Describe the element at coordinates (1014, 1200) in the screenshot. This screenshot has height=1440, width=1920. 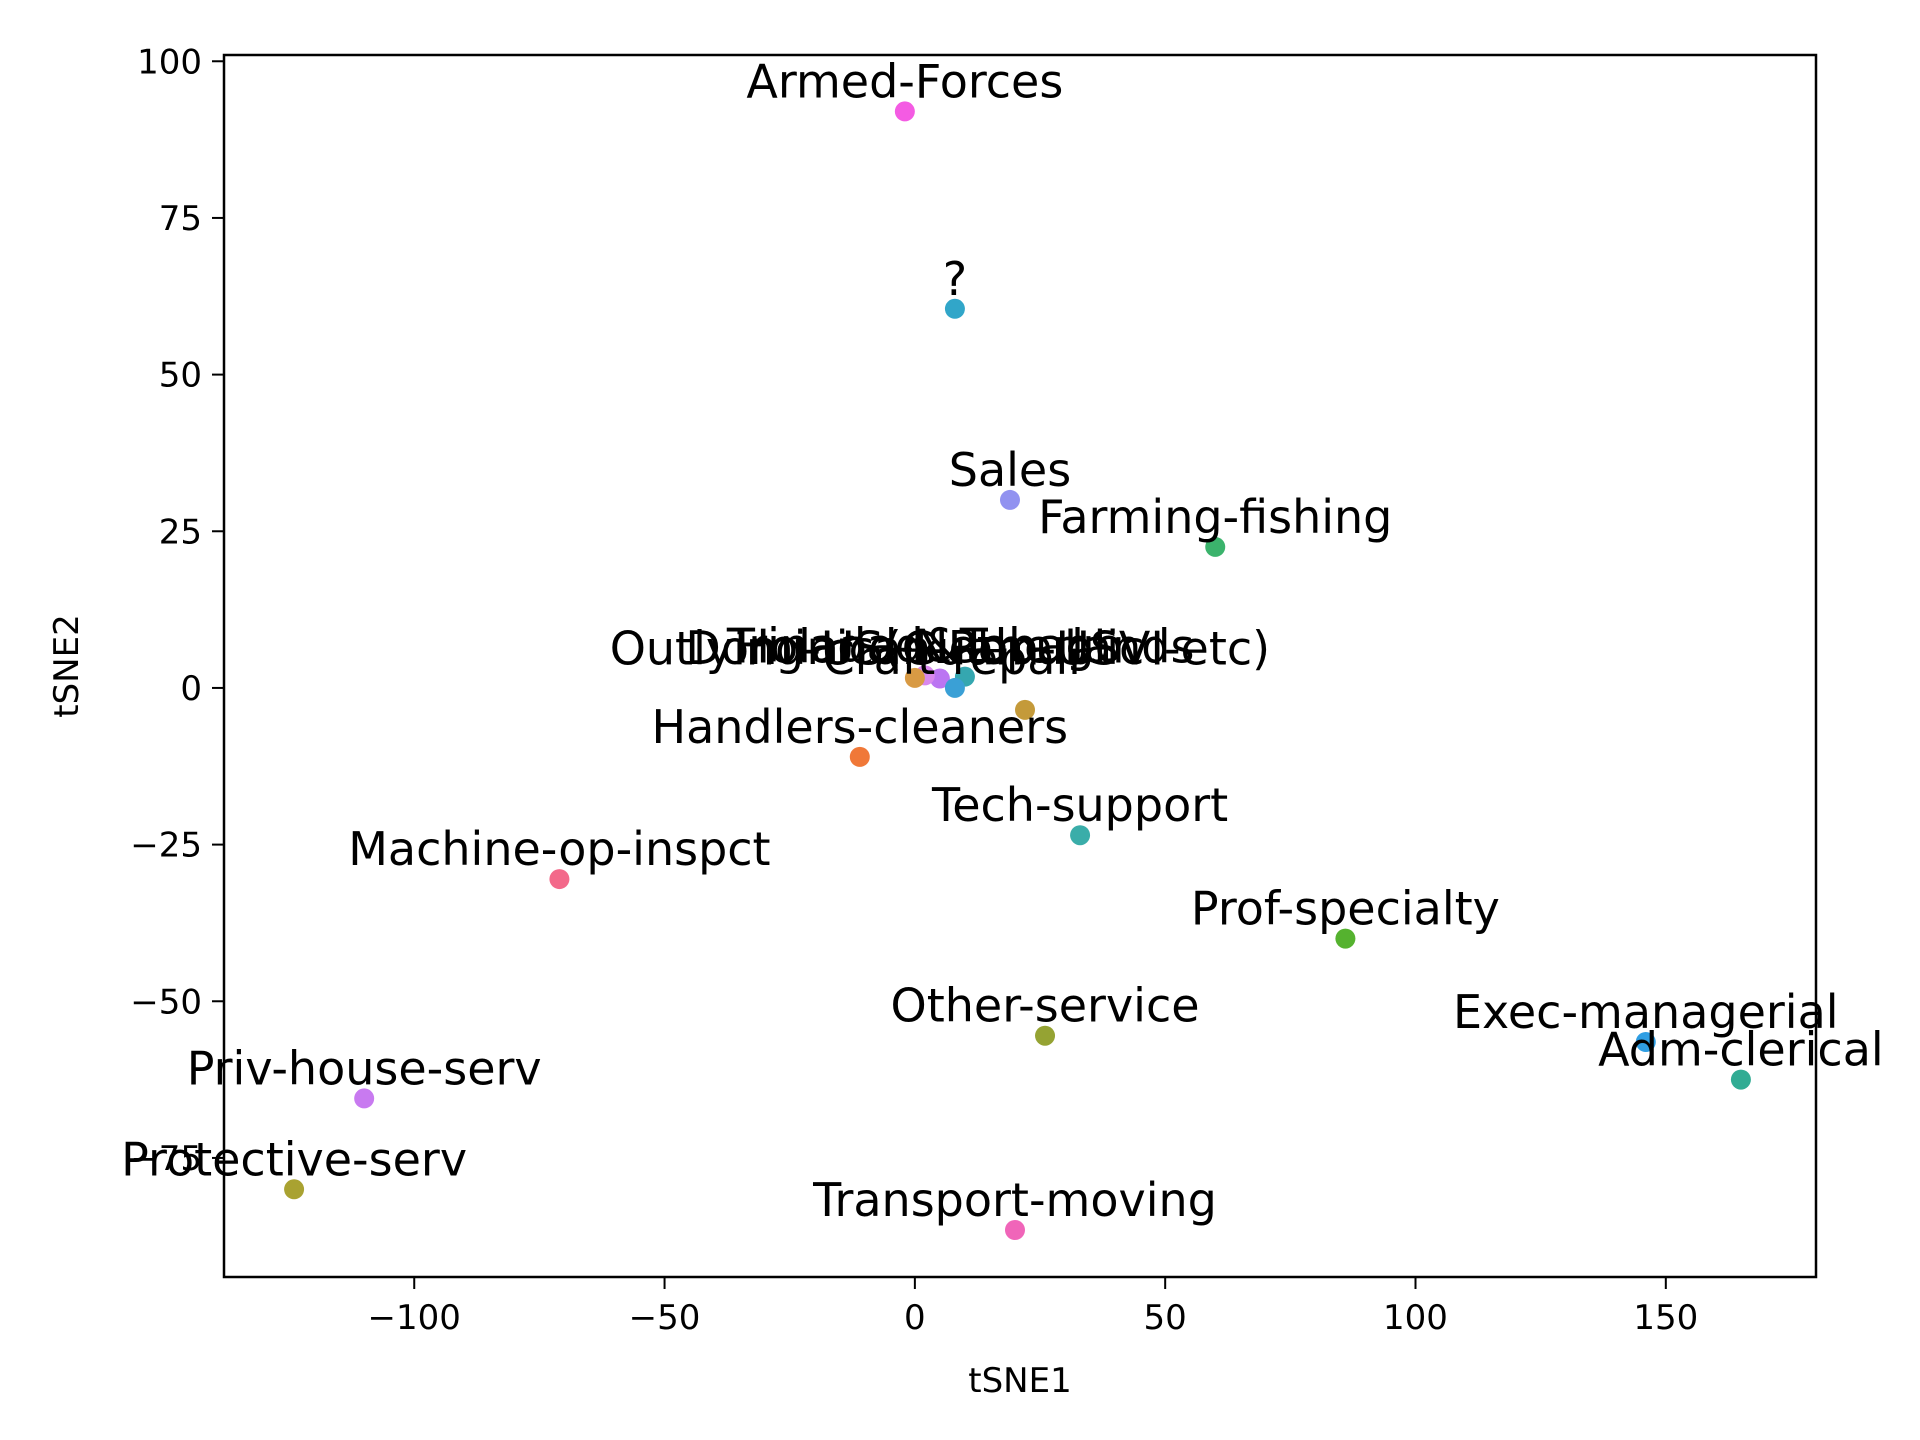
I see `point-label: Transport-moving` at that location.